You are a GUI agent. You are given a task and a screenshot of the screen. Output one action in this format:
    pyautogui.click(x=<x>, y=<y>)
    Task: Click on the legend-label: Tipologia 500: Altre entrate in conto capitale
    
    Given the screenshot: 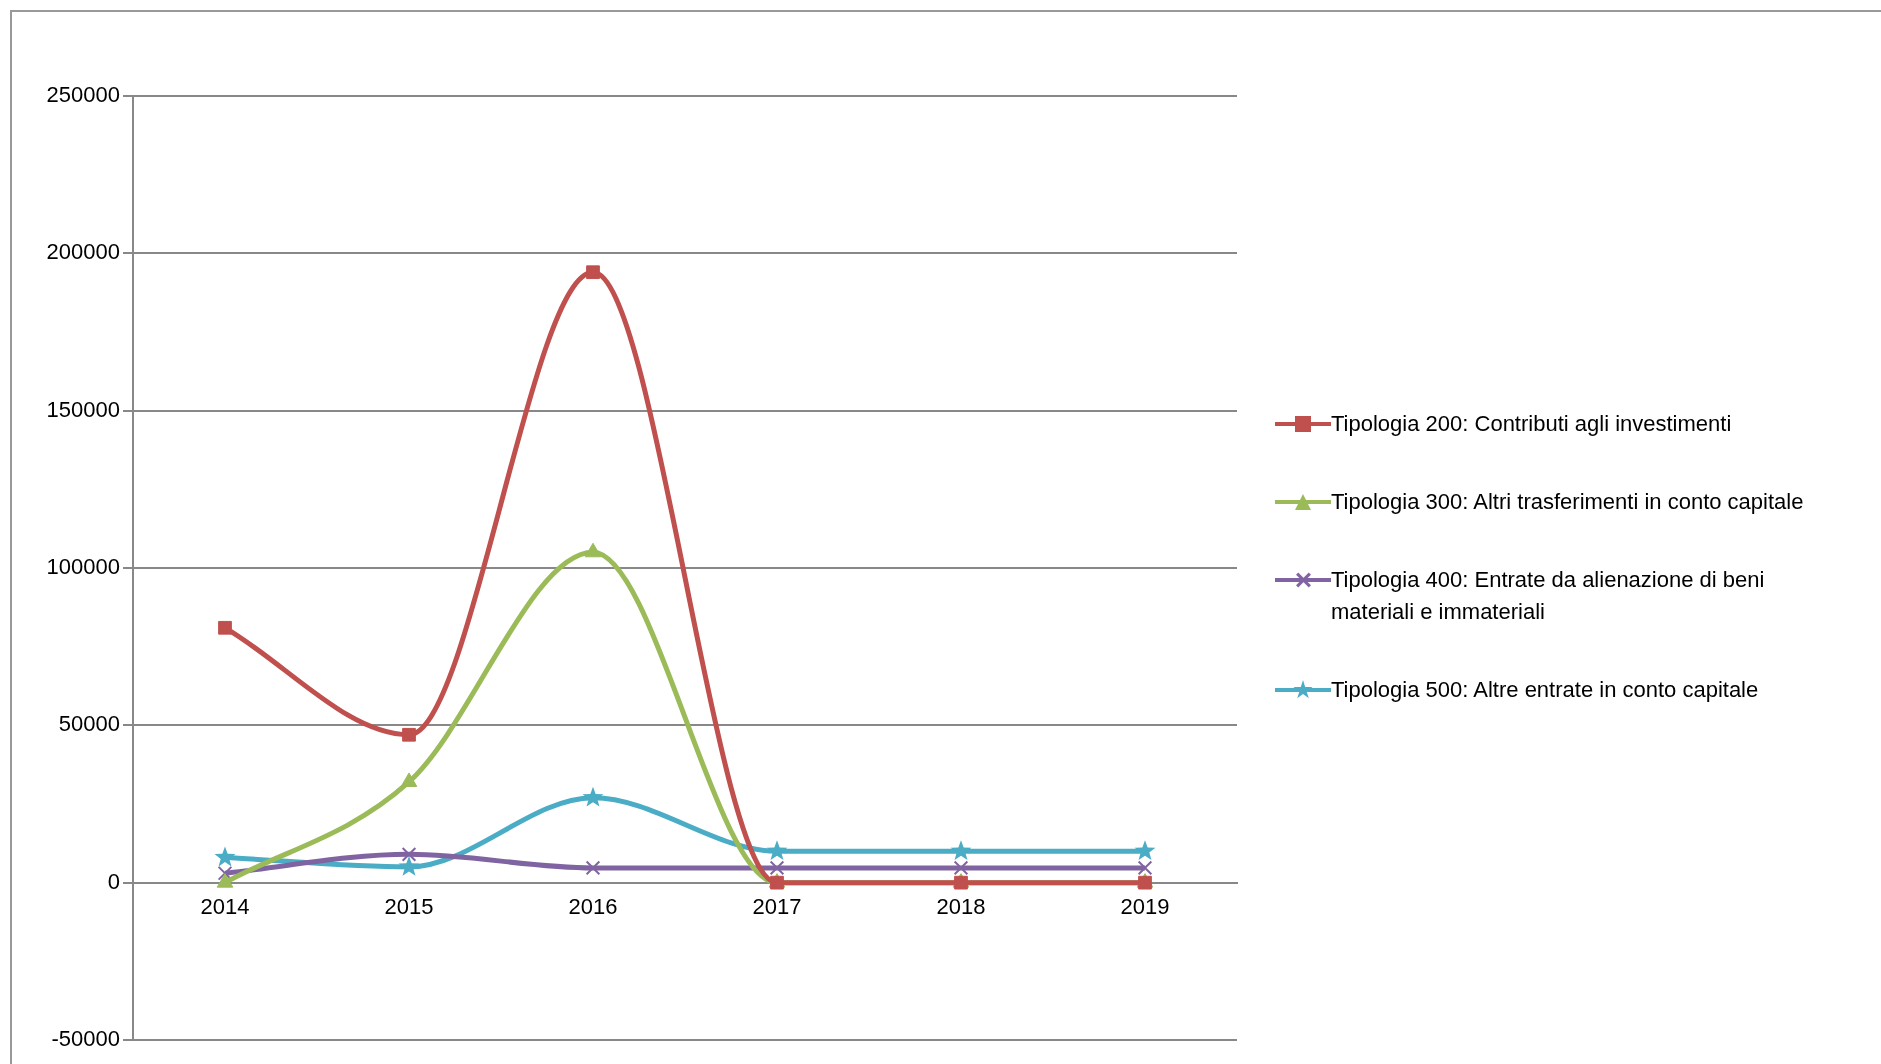 What is the action you would take?
    pyautogui.click(x=1545, y=690)
    